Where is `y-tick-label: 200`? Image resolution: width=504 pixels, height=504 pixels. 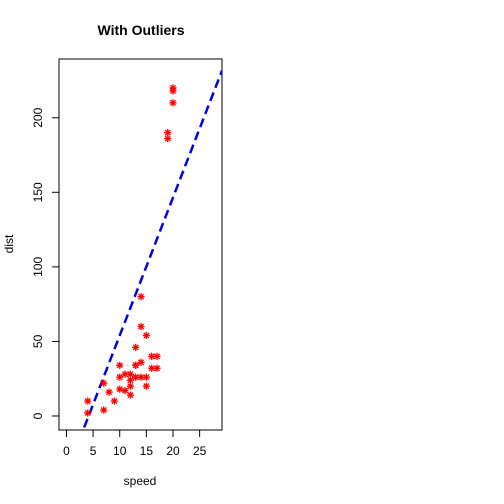
y-tick-label: 200 is located at coordinates (38, 117).